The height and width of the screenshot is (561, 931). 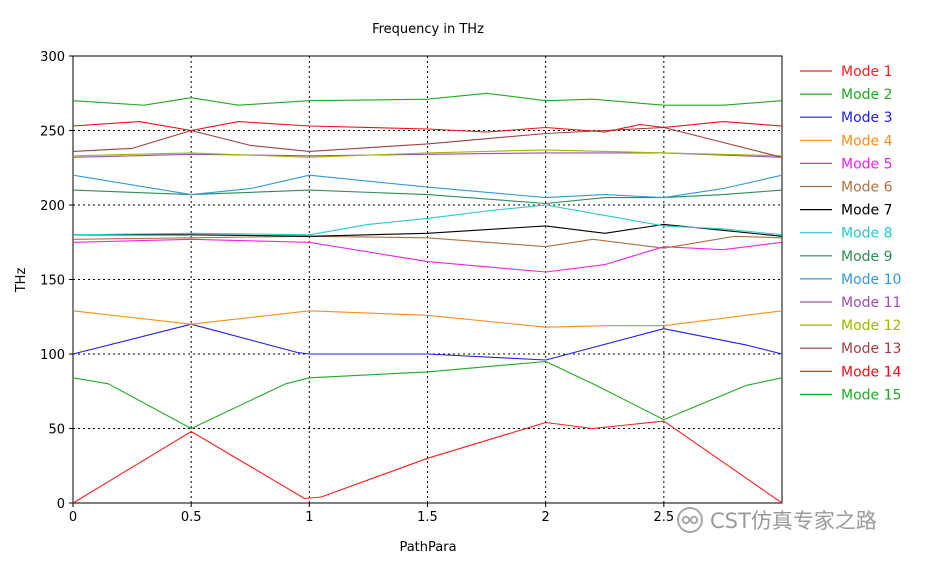 What do you see at coordinates (871, 372) in the screenshot?
I see `legend-label-mode-14: Mode 14` at bounding box center [871, 372].